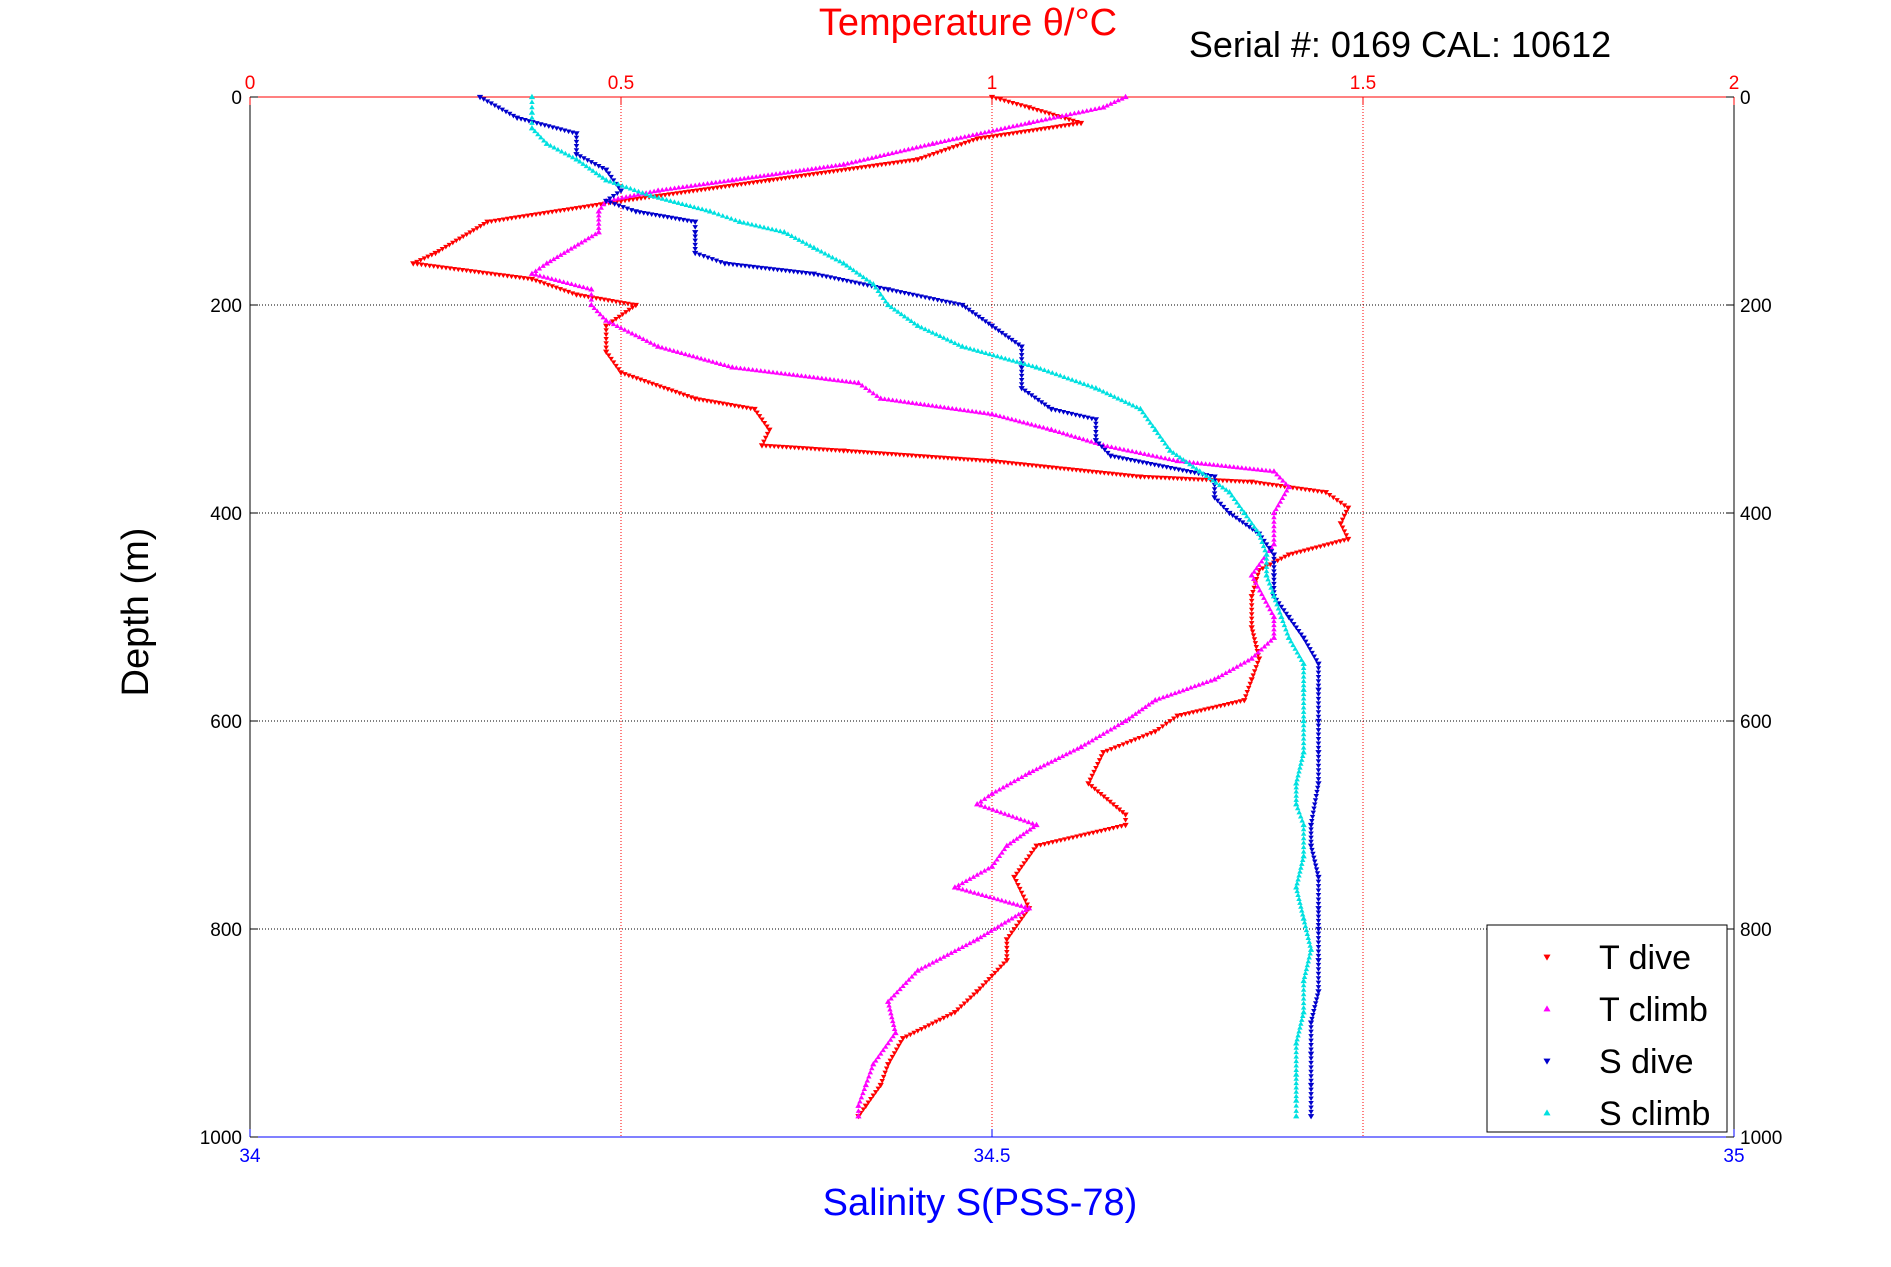 The width and height of the screenshot is (1891, 1267). Describe the element at coordinates (1645, 958) in the screenshot. I see `legend-label: T dive` at that location.